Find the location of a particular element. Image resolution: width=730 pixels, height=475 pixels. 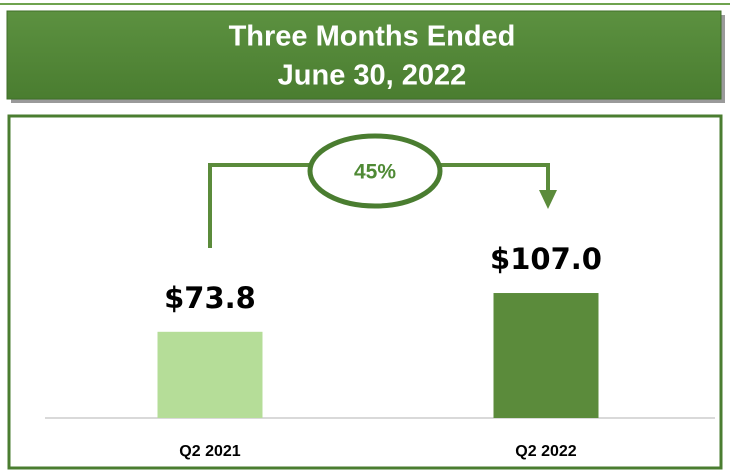

annotation-ellipse is located at coordinates (375, 171).